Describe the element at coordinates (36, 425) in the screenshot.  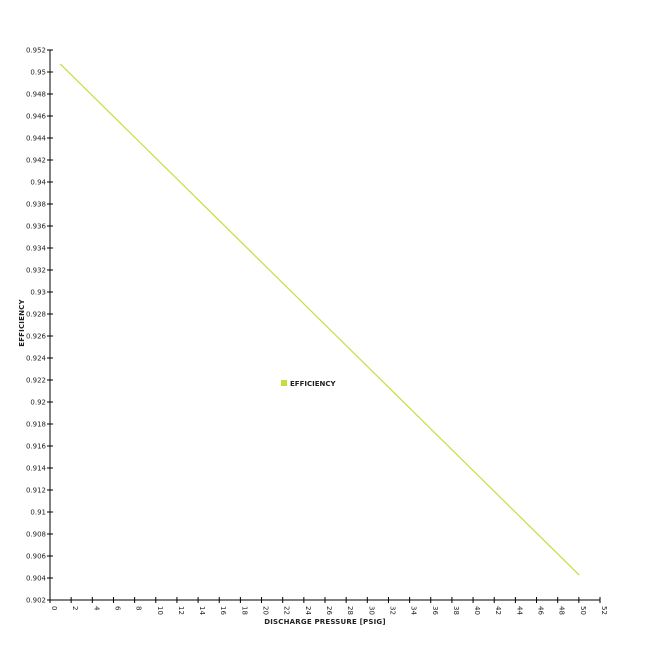
I see `y-tick-label: 0.918` at that location.